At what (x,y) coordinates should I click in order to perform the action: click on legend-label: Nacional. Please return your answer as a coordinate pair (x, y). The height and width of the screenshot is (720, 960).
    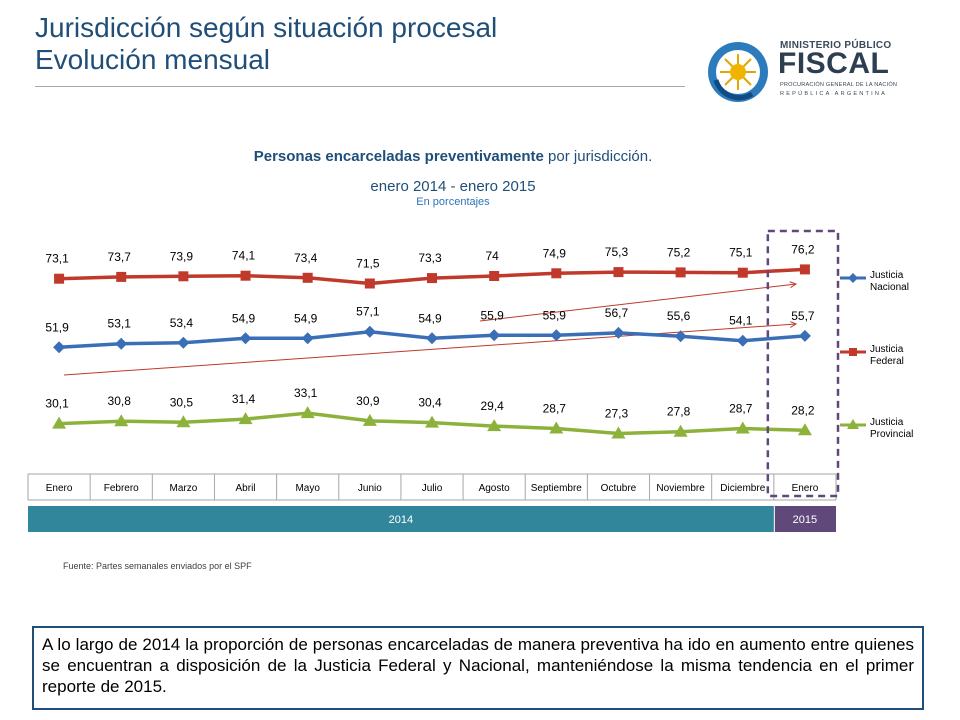
    Looking at the image, I should click on (889, 287).